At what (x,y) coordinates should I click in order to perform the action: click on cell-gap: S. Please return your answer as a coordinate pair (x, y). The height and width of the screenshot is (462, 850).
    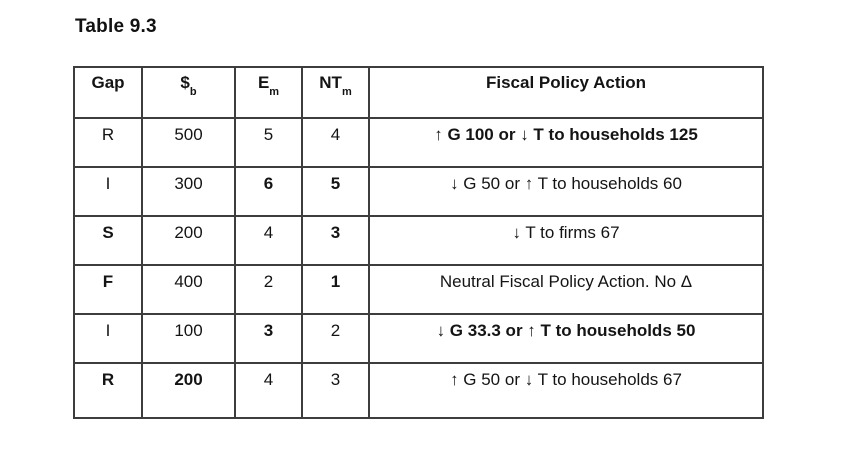
    Looking at the image, I should click on (108, 240).